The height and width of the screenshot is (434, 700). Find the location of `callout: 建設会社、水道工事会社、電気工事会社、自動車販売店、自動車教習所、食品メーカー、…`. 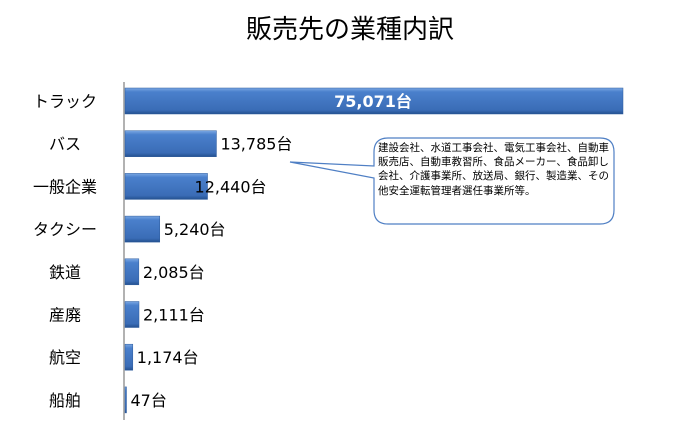

callout: 建設会社、水道工事会社、電気工事会社、自動車販売店、自動車教習所、食品メーカー、… is located at coordinates (452, 181).